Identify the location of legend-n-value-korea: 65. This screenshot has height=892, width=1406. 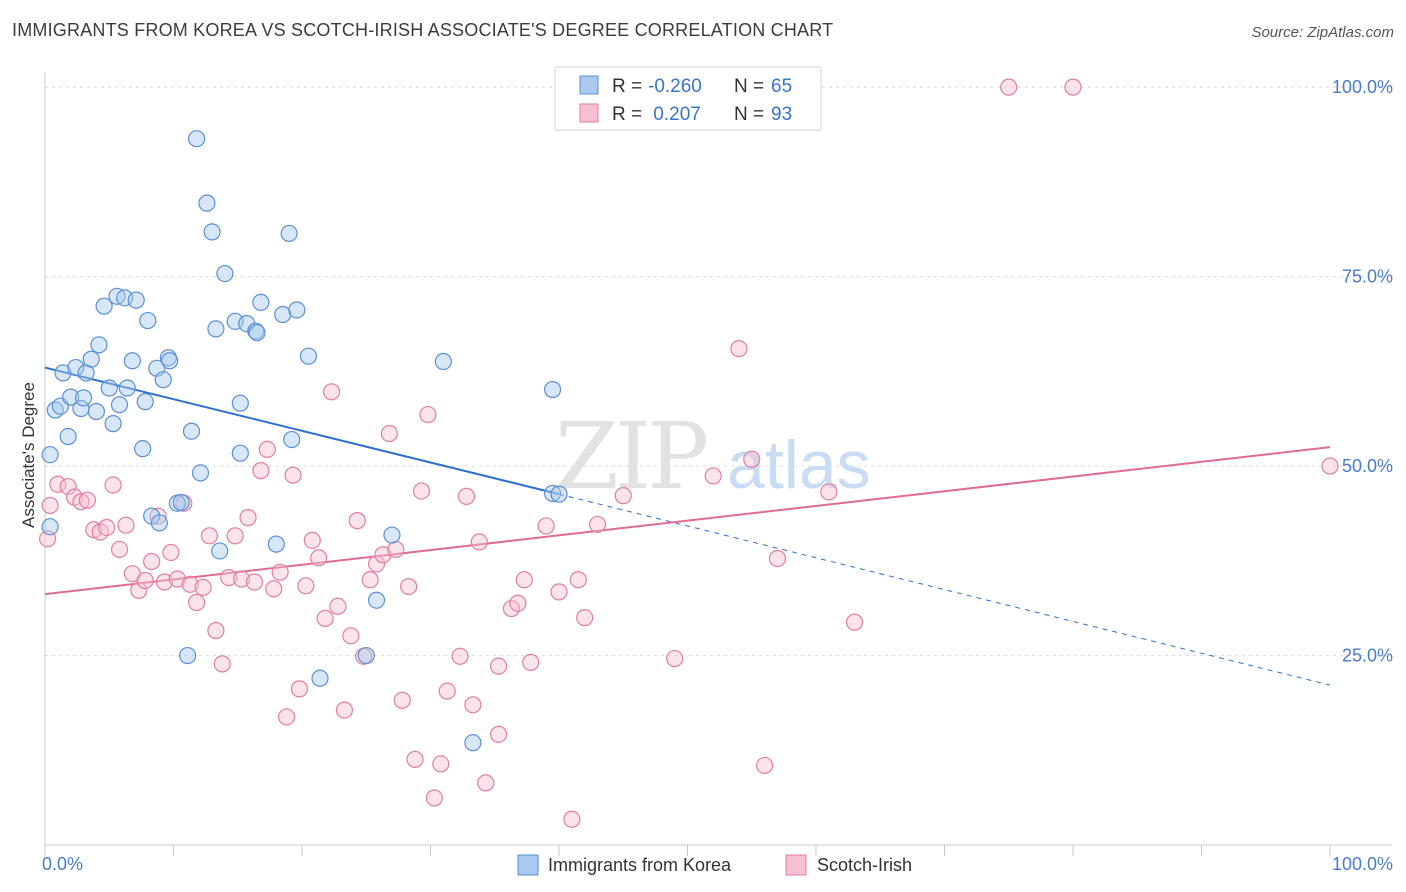
(781, 86).